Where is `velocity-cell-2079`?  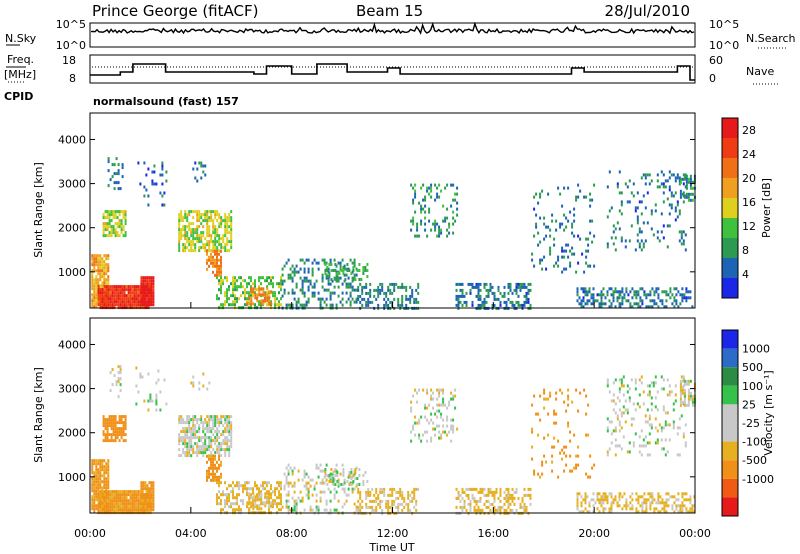
velocity-cell-2079 is located at coordinates (684, 384).